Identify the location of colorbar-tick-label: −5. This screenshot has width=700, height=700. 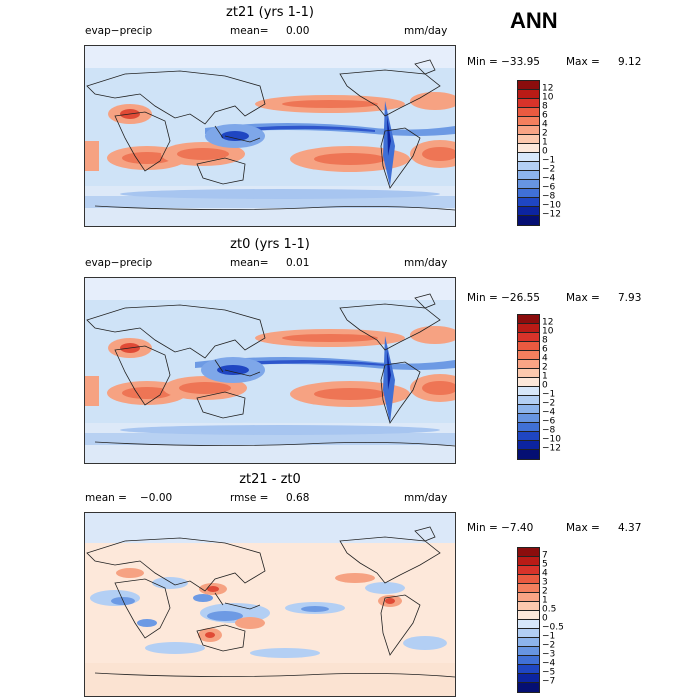
(549, 672).